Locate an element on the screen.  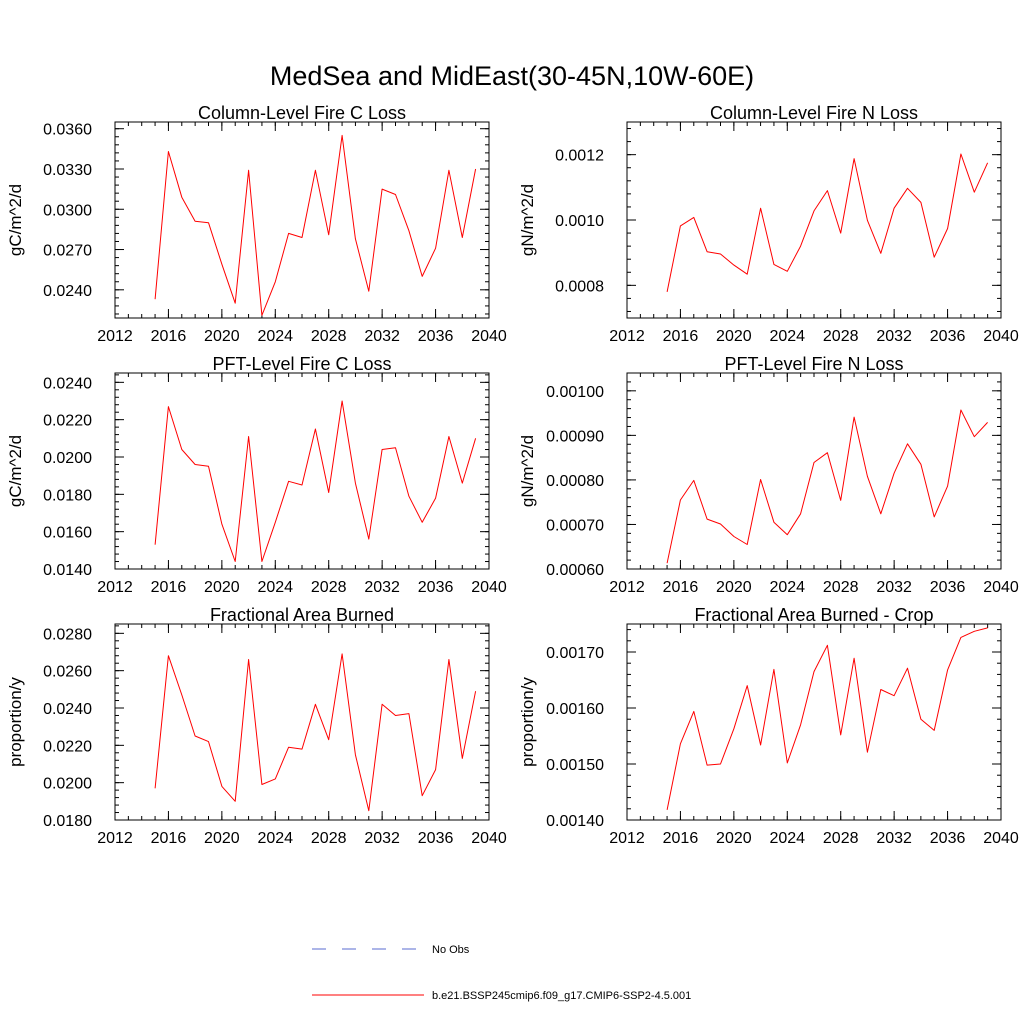
panel-title: Column-Level Fire C Loss is located at coordinates (302, 113).